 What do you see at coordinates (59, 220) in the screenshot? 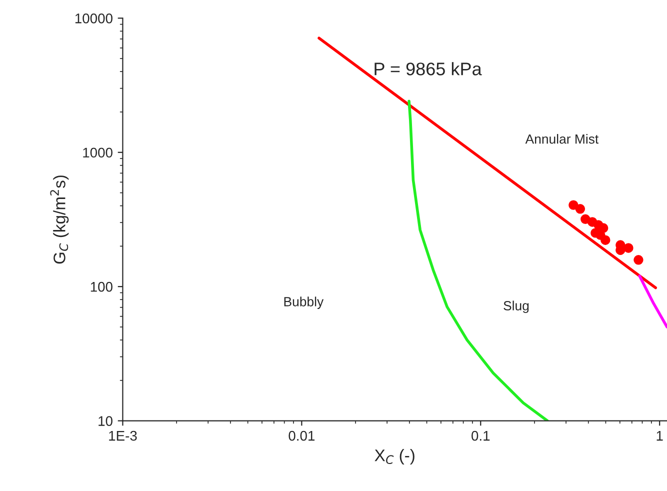
I see `y-axis-title: G$_{C}$ (kg/m$^{2}$s)` at bounding box center [59, 220].